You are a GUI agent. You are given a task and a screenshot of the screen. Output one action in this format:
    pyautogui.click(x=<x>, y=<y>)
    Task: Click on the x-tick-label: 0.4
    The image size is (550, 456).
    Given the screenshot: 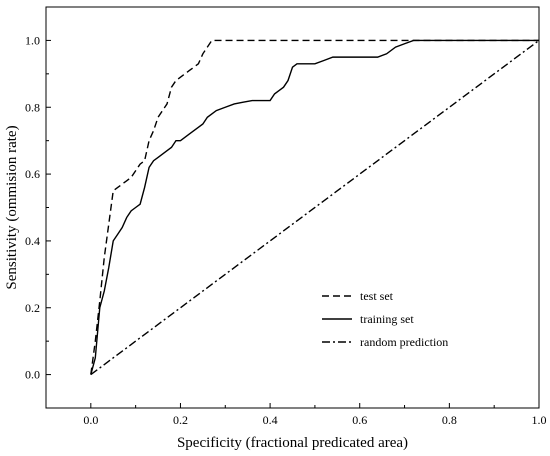 What is the action you would take?
    pyautogui.click(x=270, y=420)
    